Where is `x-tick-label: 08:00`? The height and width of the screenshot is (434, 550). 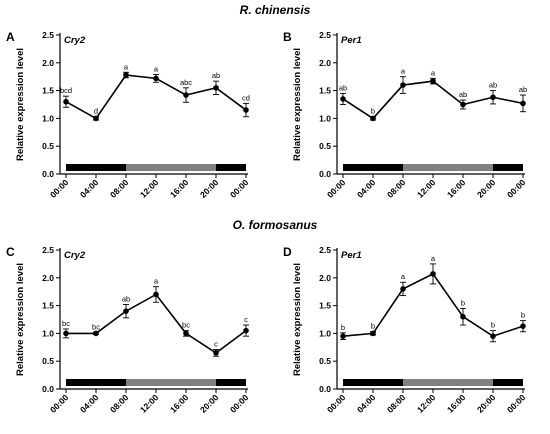
x-tick-label: 08:00 is located at coordinates (396, 188).